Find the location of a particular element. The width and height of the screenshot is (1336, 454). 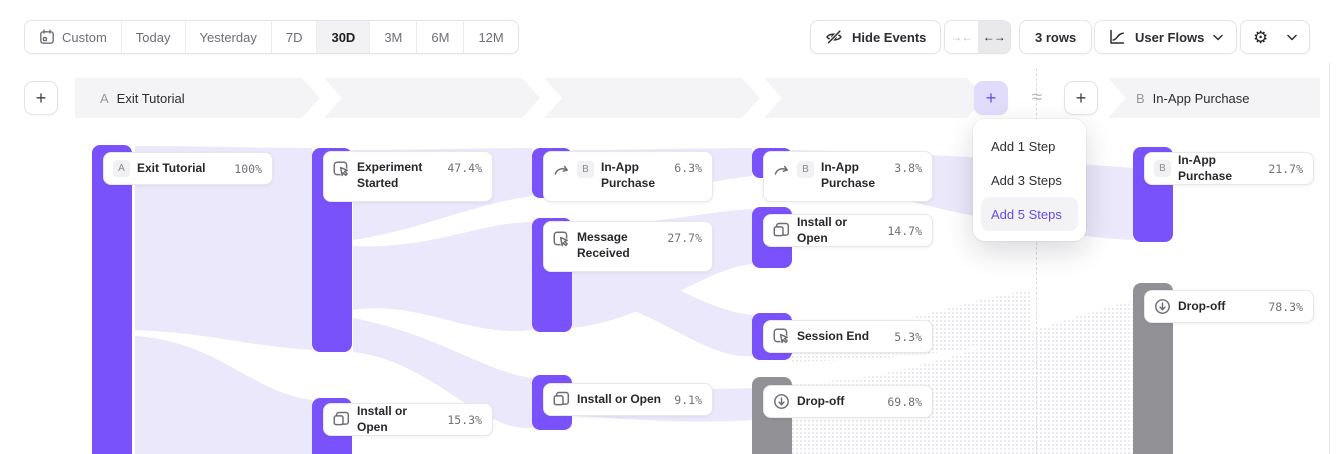

view-type-label: User Flows is located at coordinates (1170, 37).